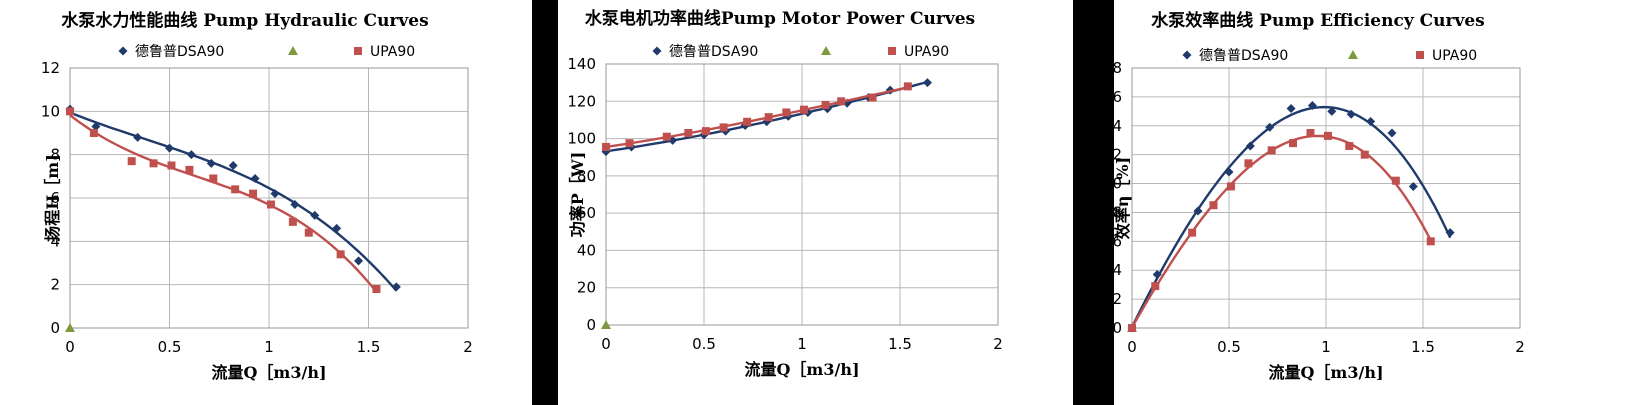 The width and height of the screenshot is (1649, 405). I want to click on y-axis-label: 效率η［%], so click(1122, 198).